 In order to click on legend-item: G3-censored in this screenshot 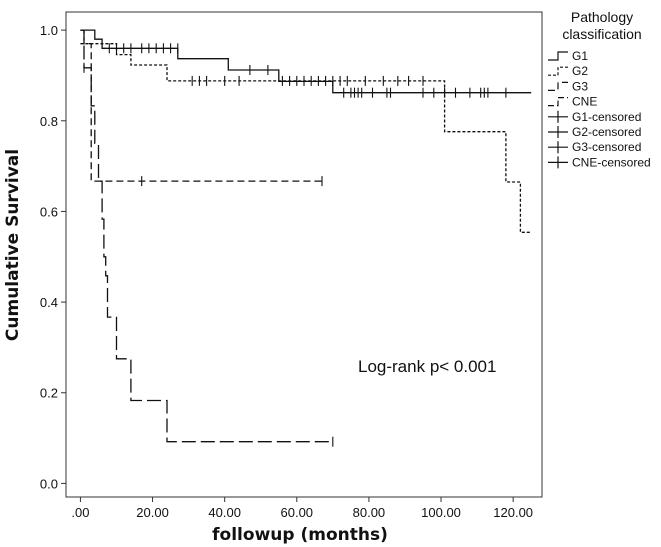, I will do `click(594, 147)`.